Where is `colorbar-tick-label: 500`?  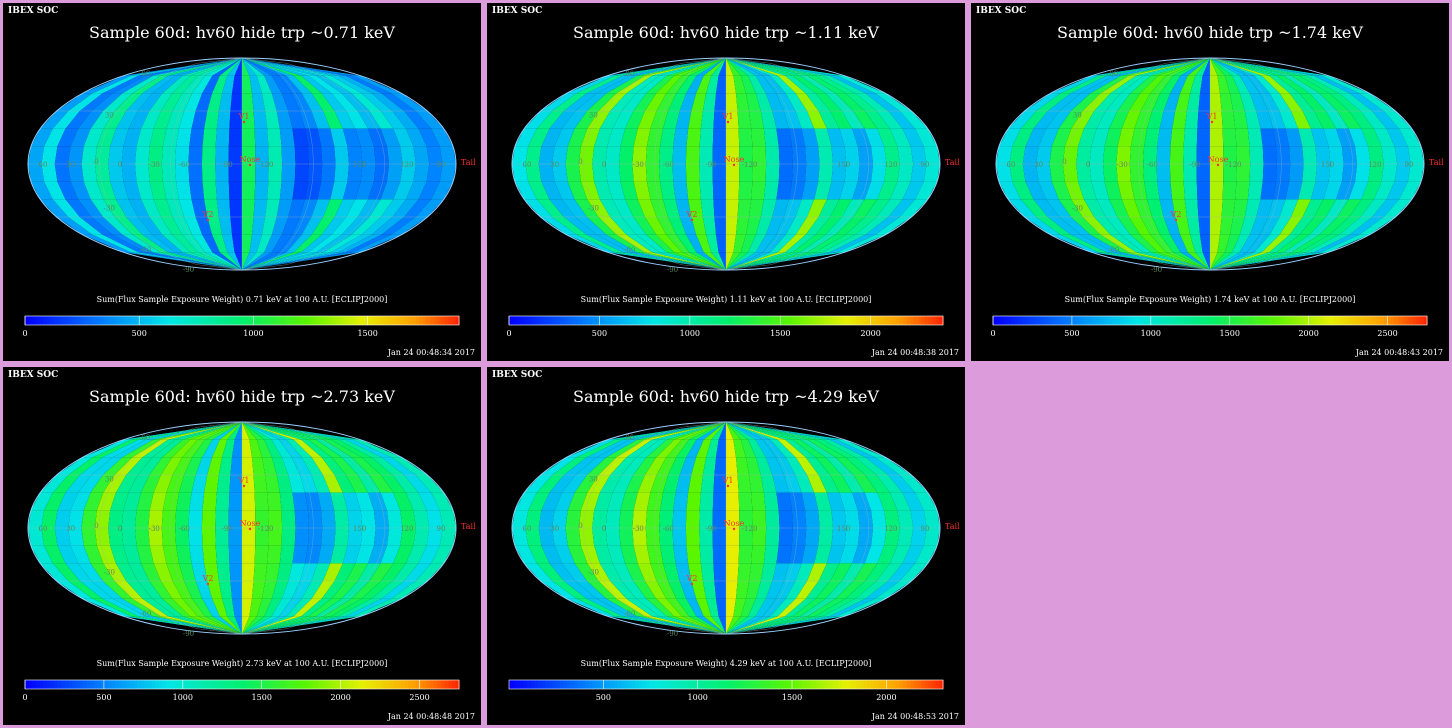 colorbar-tick-label: 500 is located at coordinates (599, 333).